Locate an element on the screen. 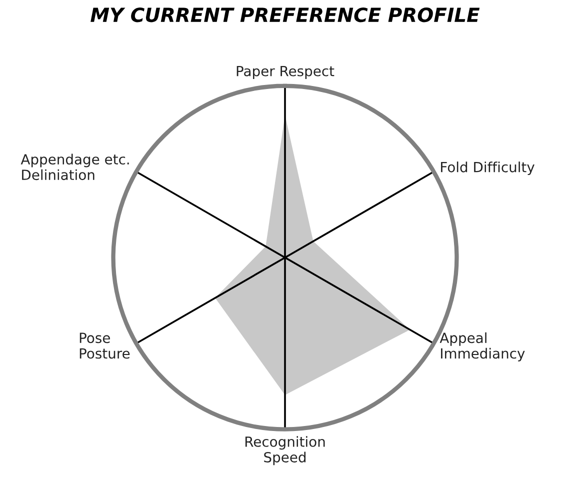 The image size is (570, 477). spoke-label: Pose Posture is located at coordinates (105, 345).